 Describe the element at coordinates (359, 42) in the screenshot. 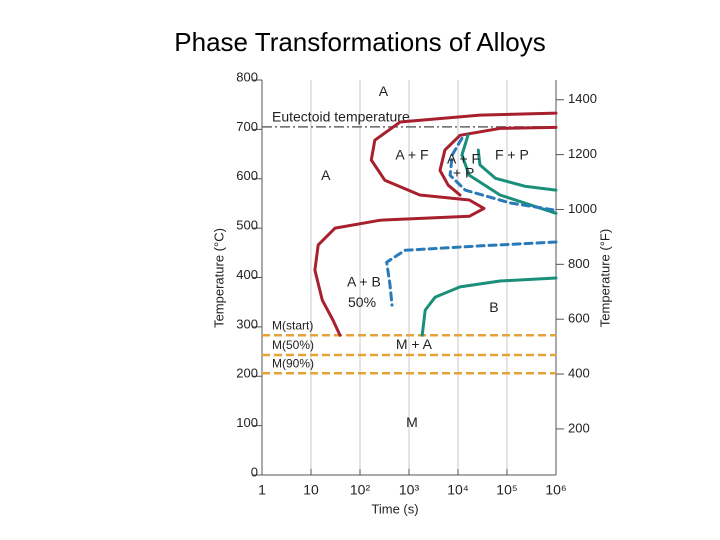

I see `chart-title: Phase Transformations of Alloys` at that location.